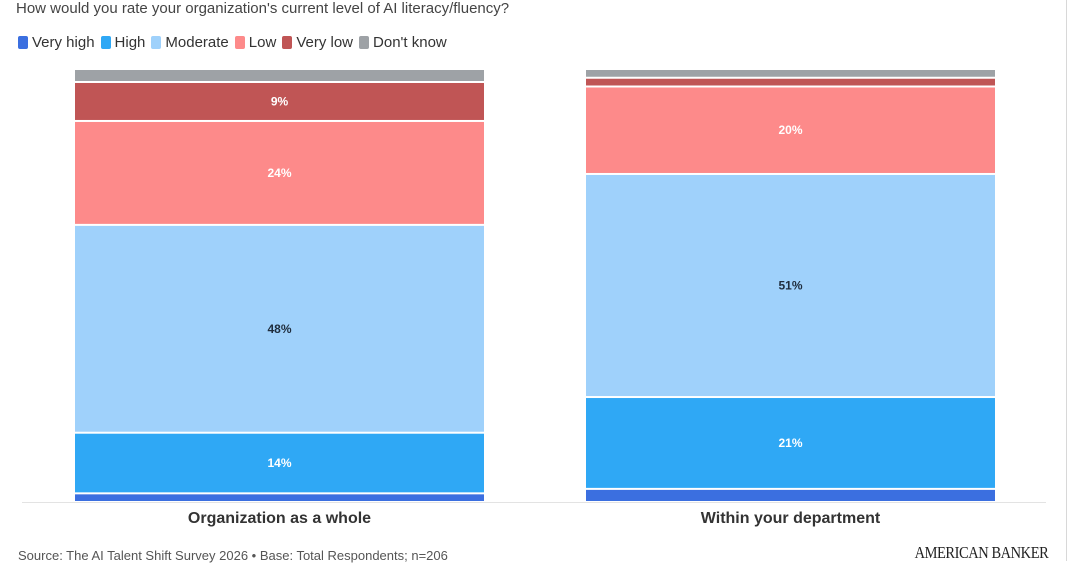 The height and width of the screenshot is (563, 1068). I want to click on bar-segment-organization-as-a-whole-low, so click(279, 172).